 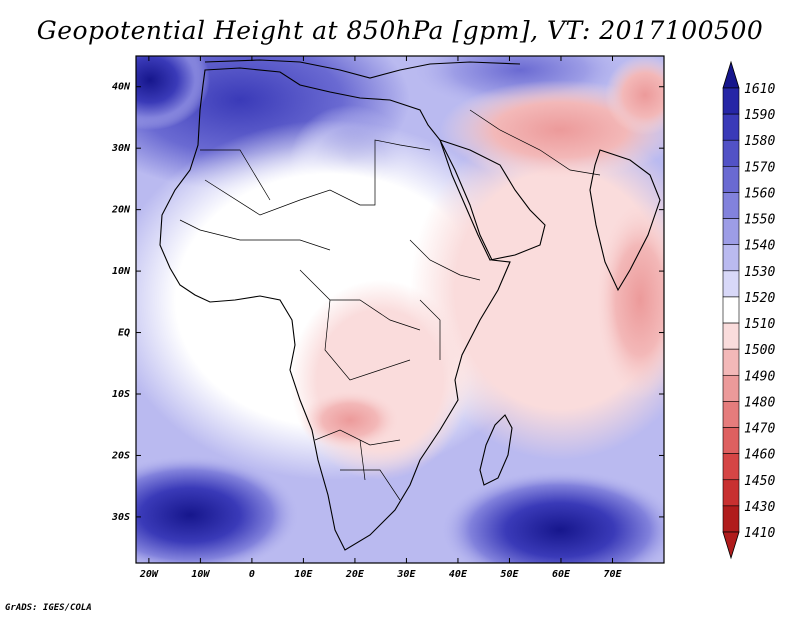 What do you see at coordinates (759, 533) in the screenshot?
I see `colorbar-label: 1410` at bounding box center [759, 533].